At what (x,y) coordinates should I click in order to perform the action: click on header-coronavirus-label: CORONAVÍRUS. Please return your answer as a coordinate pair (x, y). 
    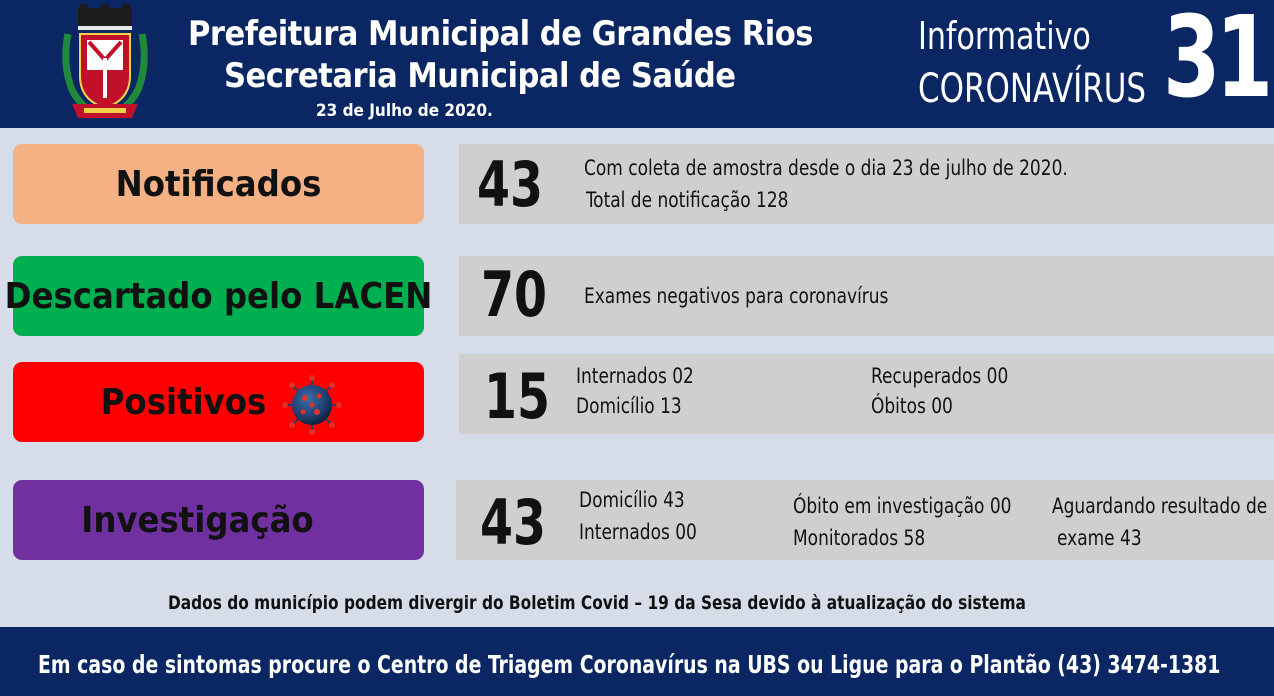
    Looking at the image, I should click on (1032, 89).